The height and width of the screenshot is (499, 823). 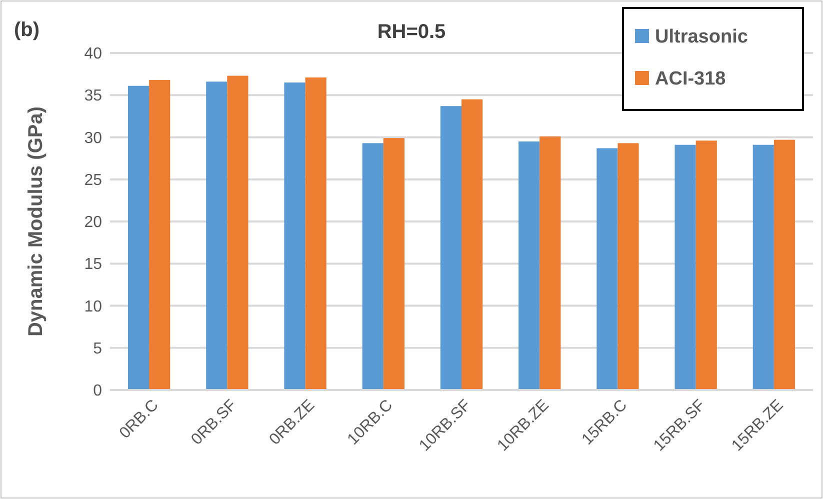 I want to click on legend-label: Ultrasonic, so click(x=701, y=37).